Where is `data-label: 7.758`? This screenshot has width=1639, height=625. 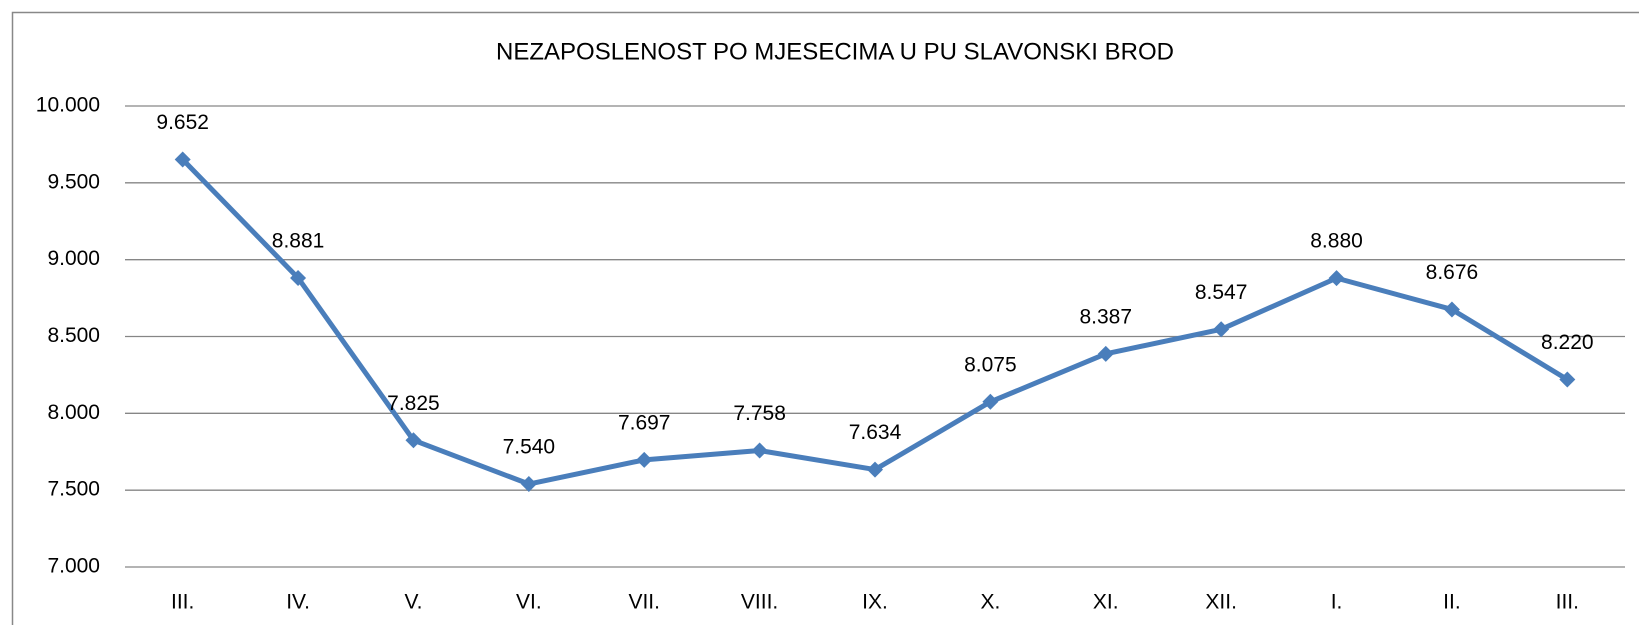 data-label: 7.758 is located at coordinates (759, 413).